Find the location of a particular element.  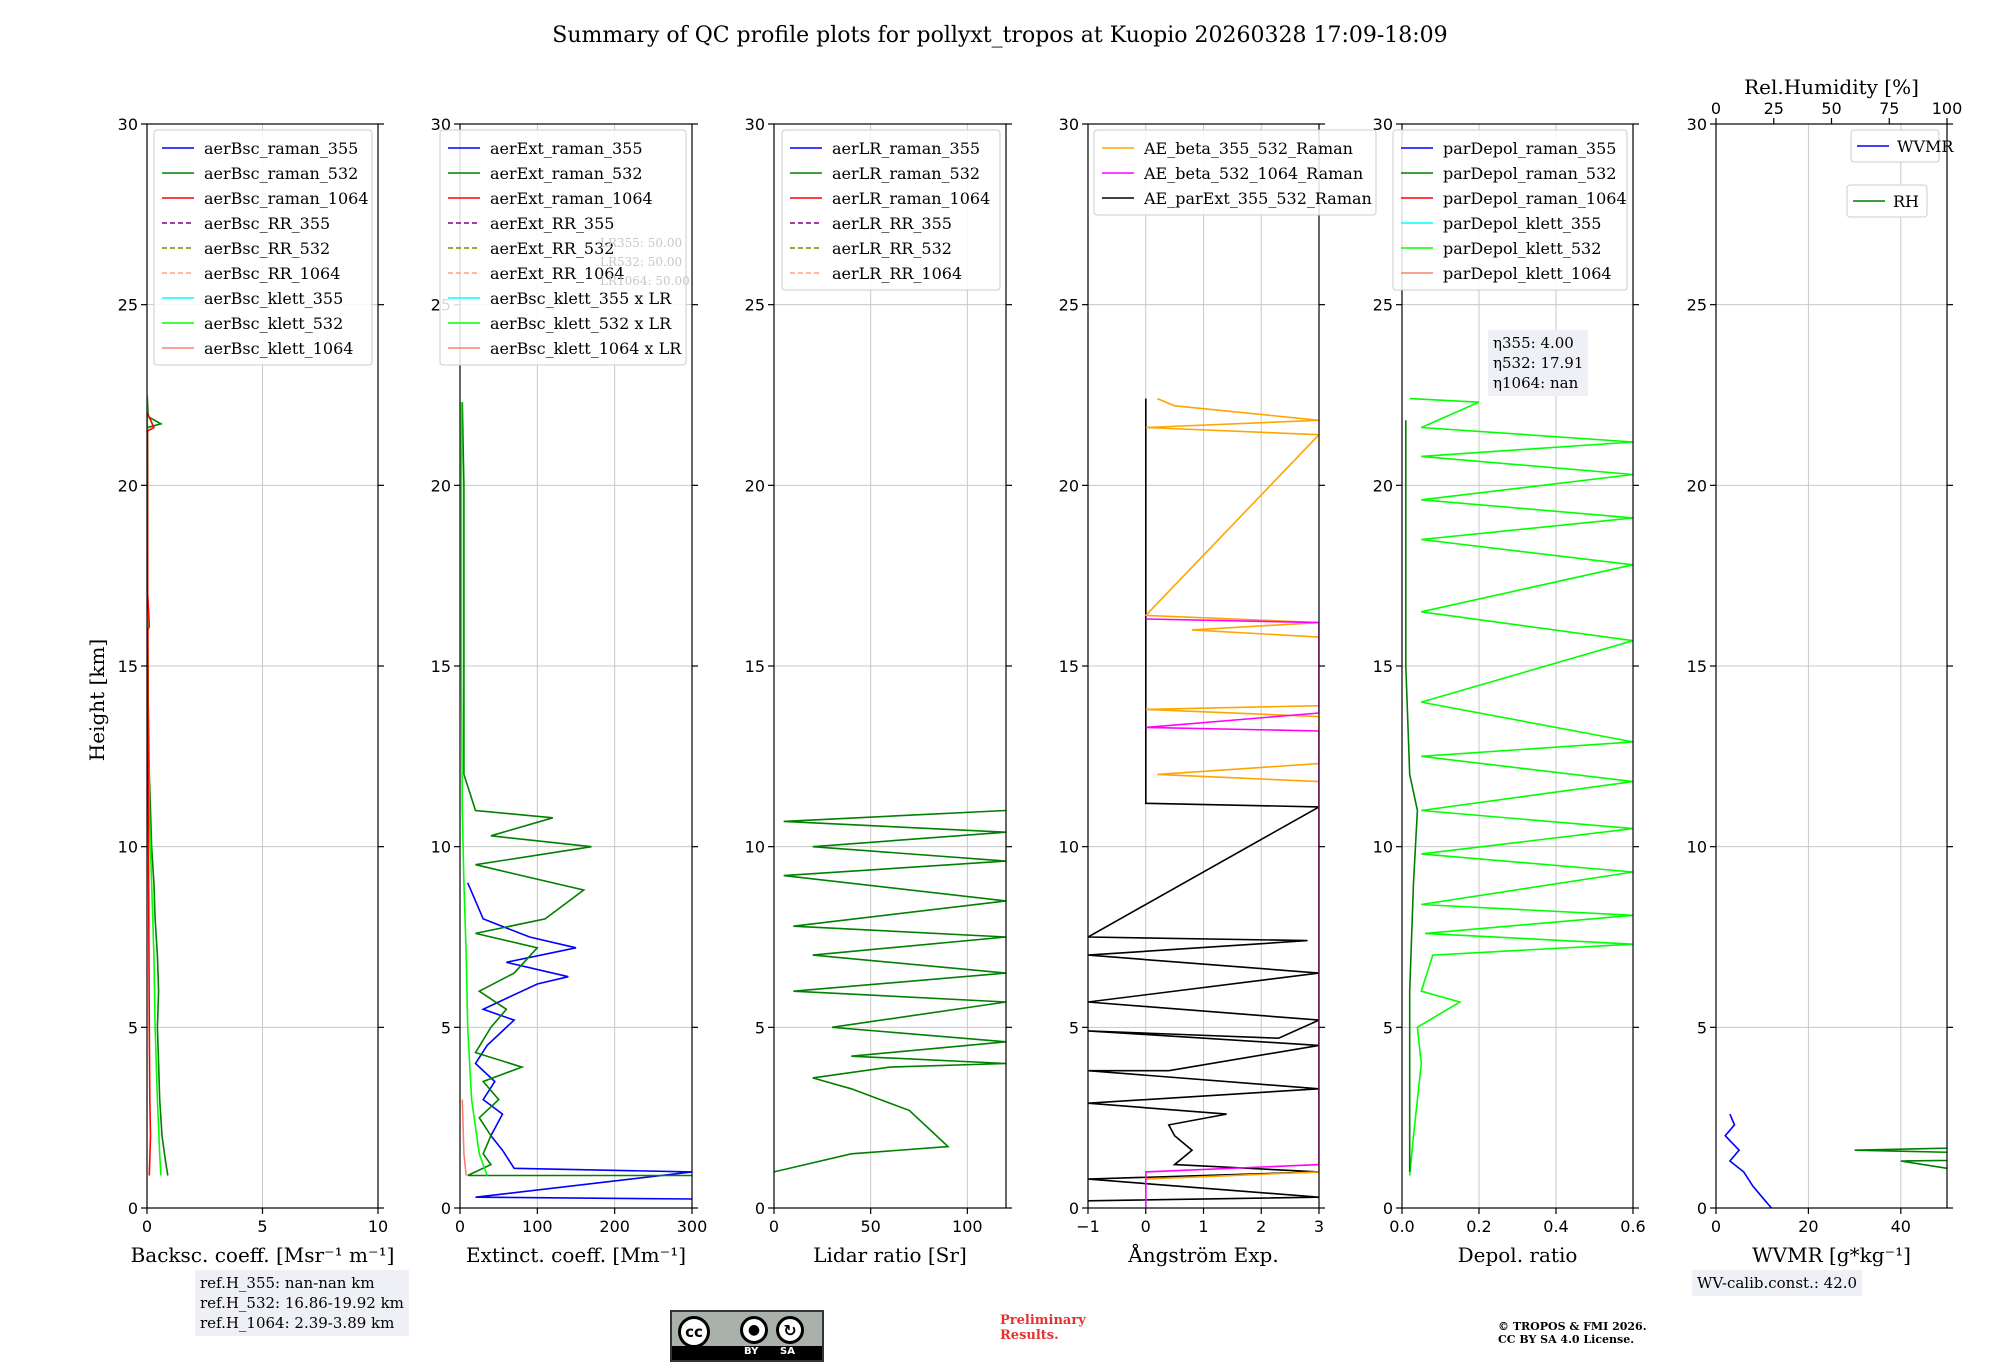

series-line-RH is located at coordinates (1900, 1158).